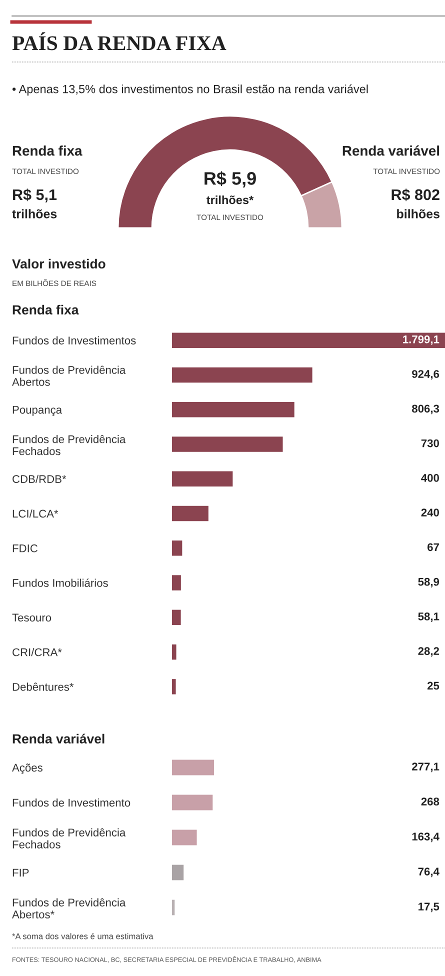  I want to click on y-tick-label: LCI/LCA*, so click(35, 513).